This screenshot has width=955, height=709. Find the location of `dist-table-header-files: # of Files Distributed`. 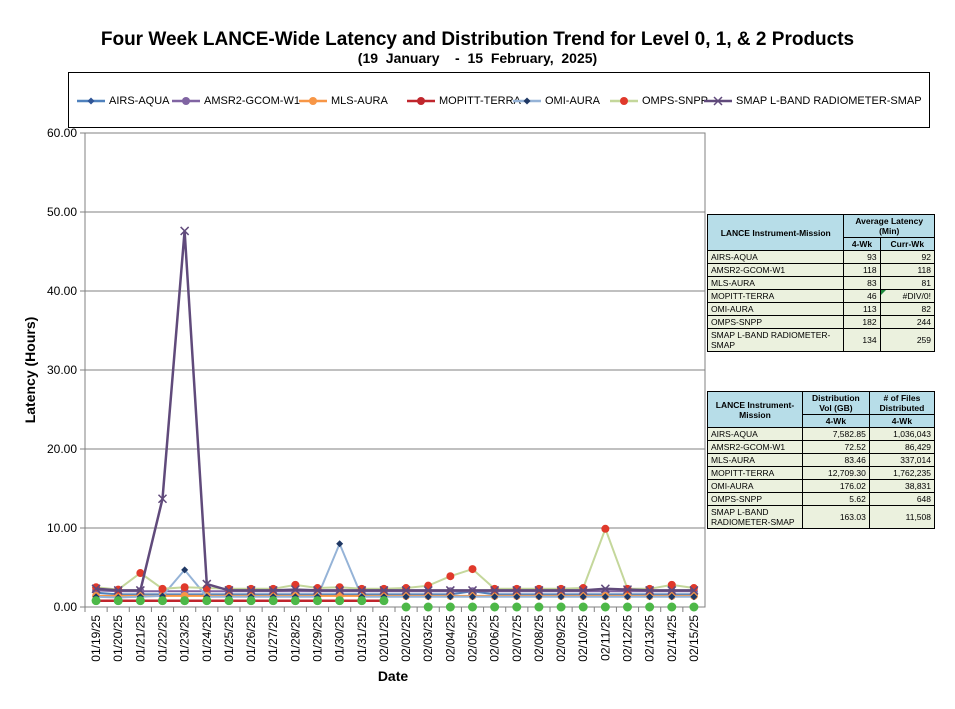

dist-table-header-files: # of Files Distributed is located at coordinates (902, 403).